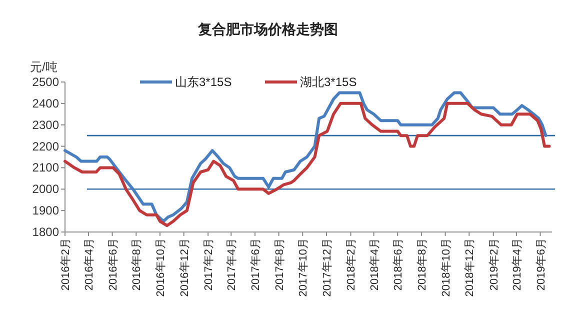 The width and height of the screenshot is (578, 334). What do you see at coordinates (46, 167) in the screenshot?
I see `y-tick-label: 2100` at bounding box center [46, 167].